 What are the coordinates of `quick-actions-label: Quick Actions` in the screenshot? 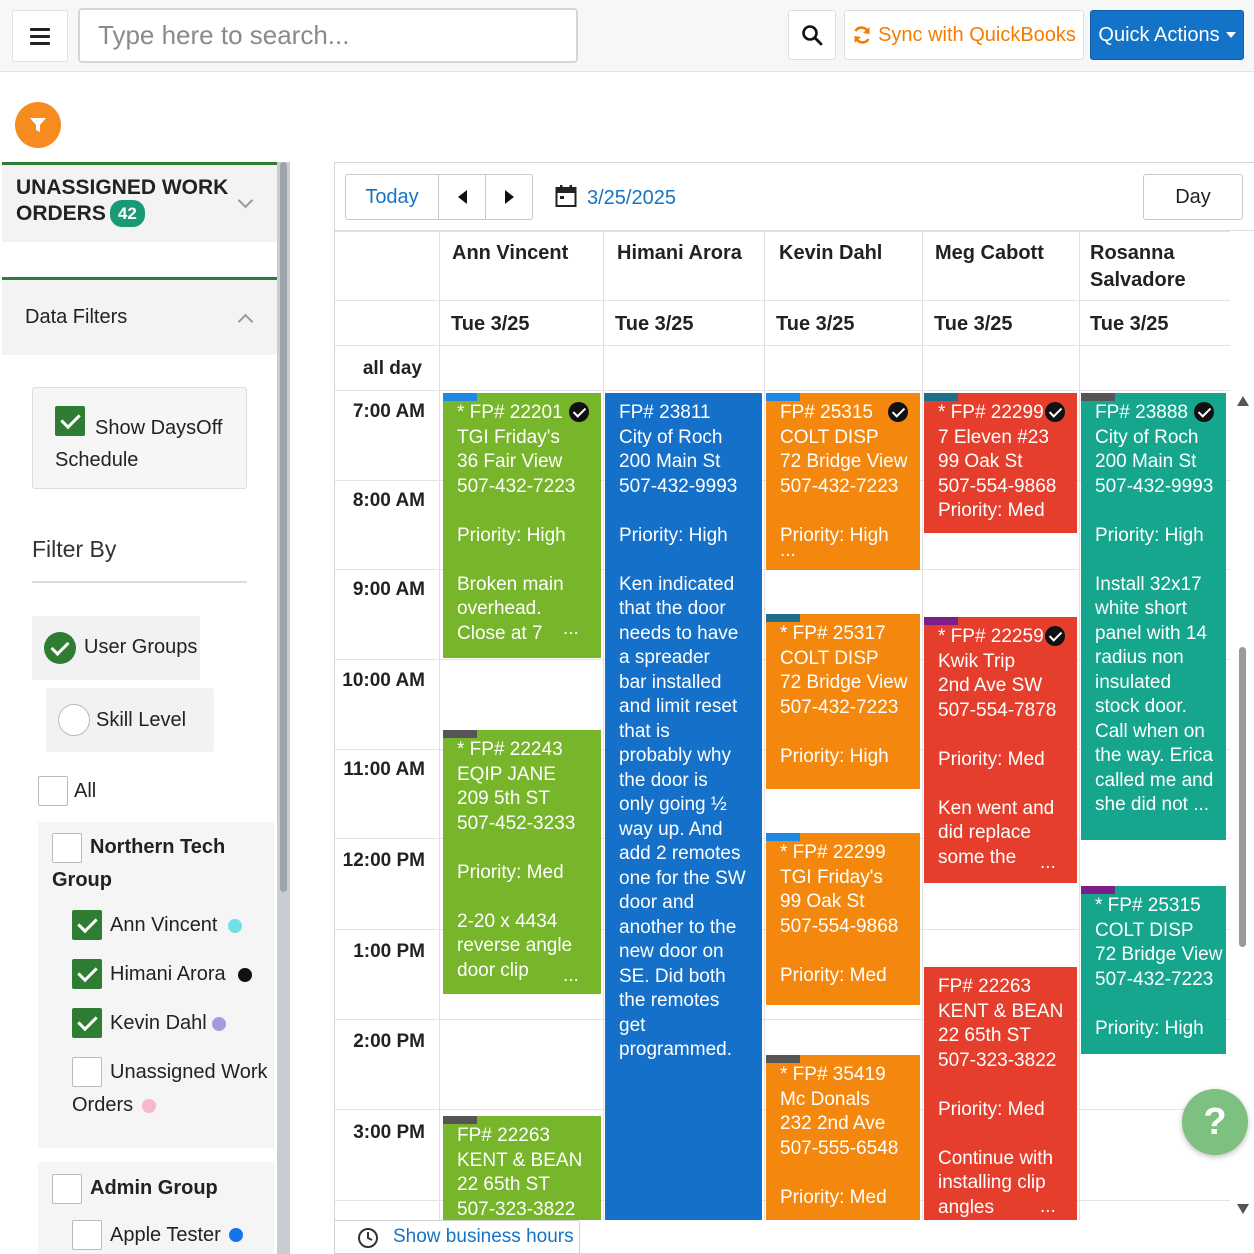 It's located at (1159, 34).